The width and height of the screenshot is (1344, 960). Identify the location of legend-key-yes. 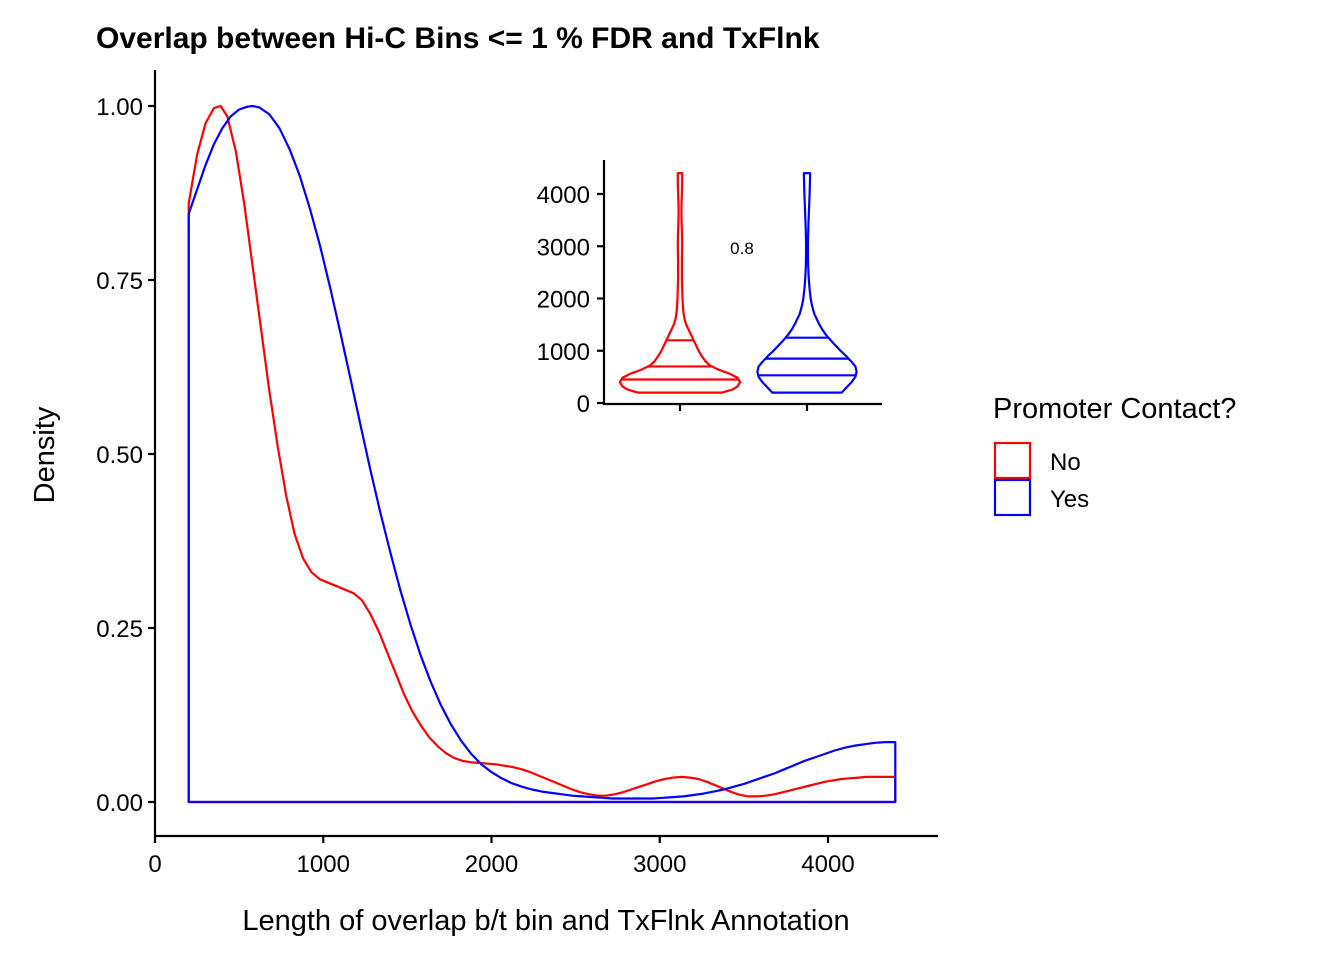
(1012, 497).